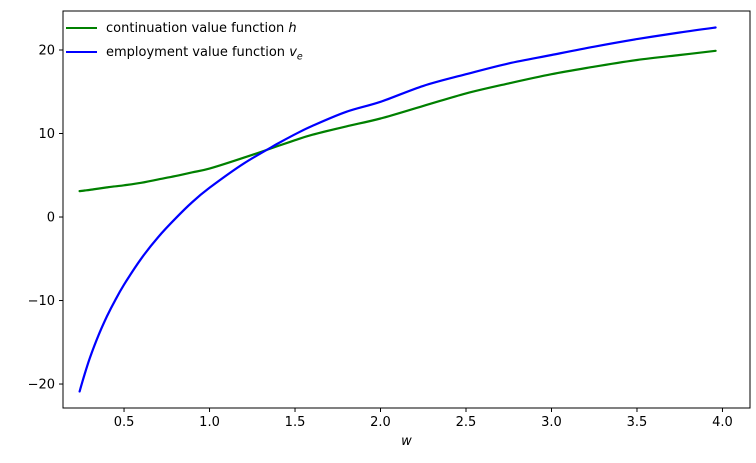  What do you see at coordinates (198, 52) in the screenshot?
I see `legend-text-ve: employment value function` at bounding box center [198, 52].